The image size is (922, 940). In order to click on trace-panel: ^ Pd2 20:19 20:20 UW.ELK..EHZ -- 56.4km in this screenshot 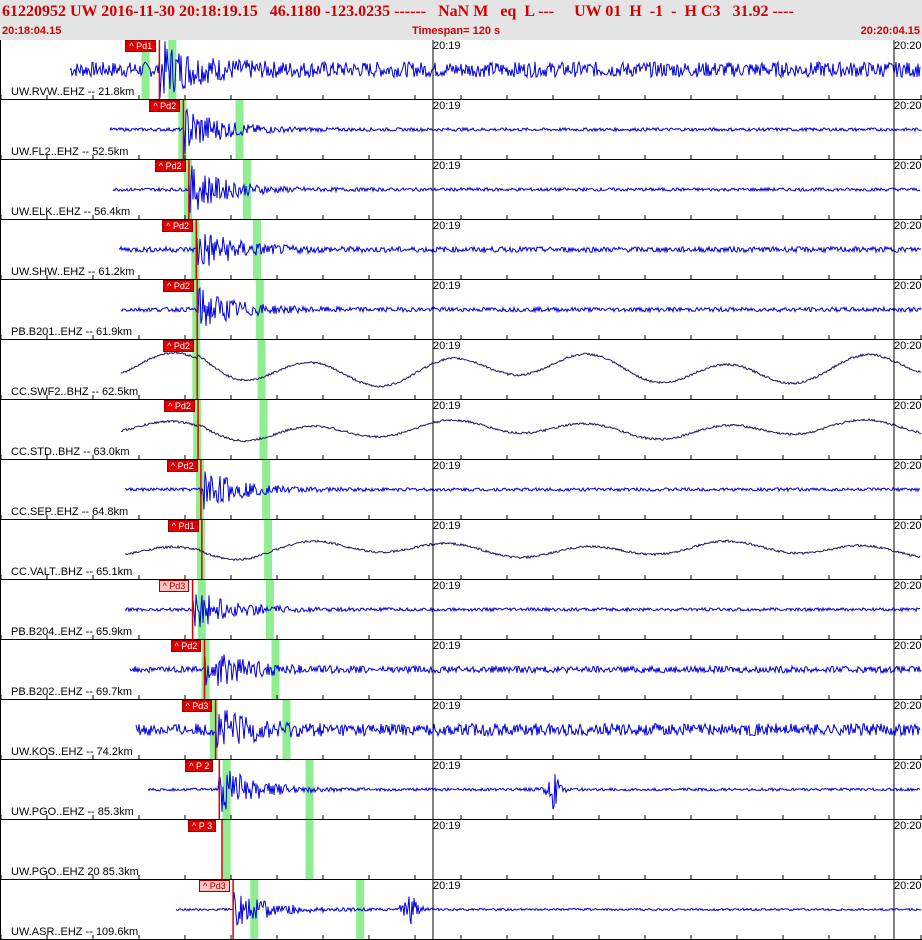, I will do `click(461, 190)`.